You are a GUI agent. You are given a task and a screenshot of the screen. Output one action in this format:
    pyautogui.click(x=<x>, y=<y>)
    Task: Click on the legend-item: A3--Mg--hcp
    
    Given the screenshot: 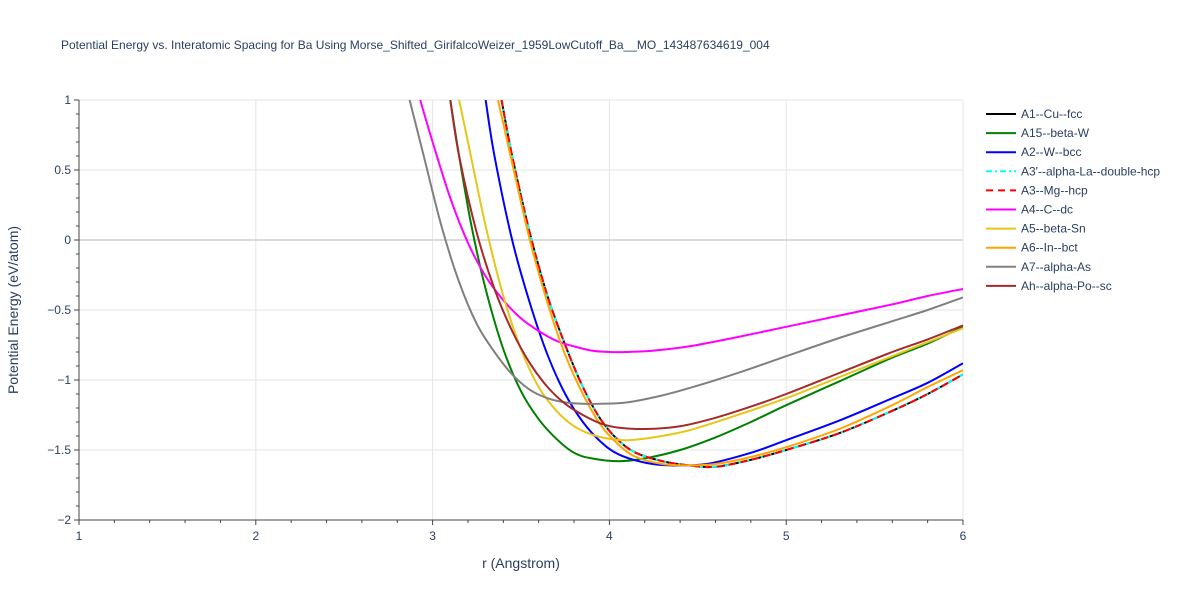 What is the action you would take?
    pyautogui.click(x=1037, y=190)
    